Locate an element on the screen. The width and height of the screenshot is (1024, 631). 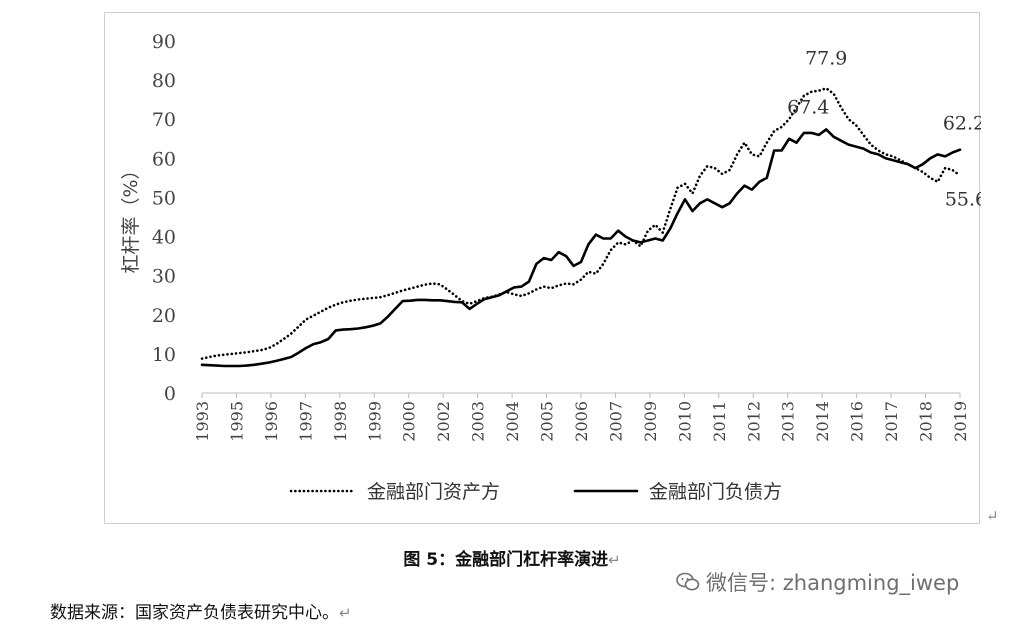
x-tick-label: 2005 is located at coordinates (547, 421).